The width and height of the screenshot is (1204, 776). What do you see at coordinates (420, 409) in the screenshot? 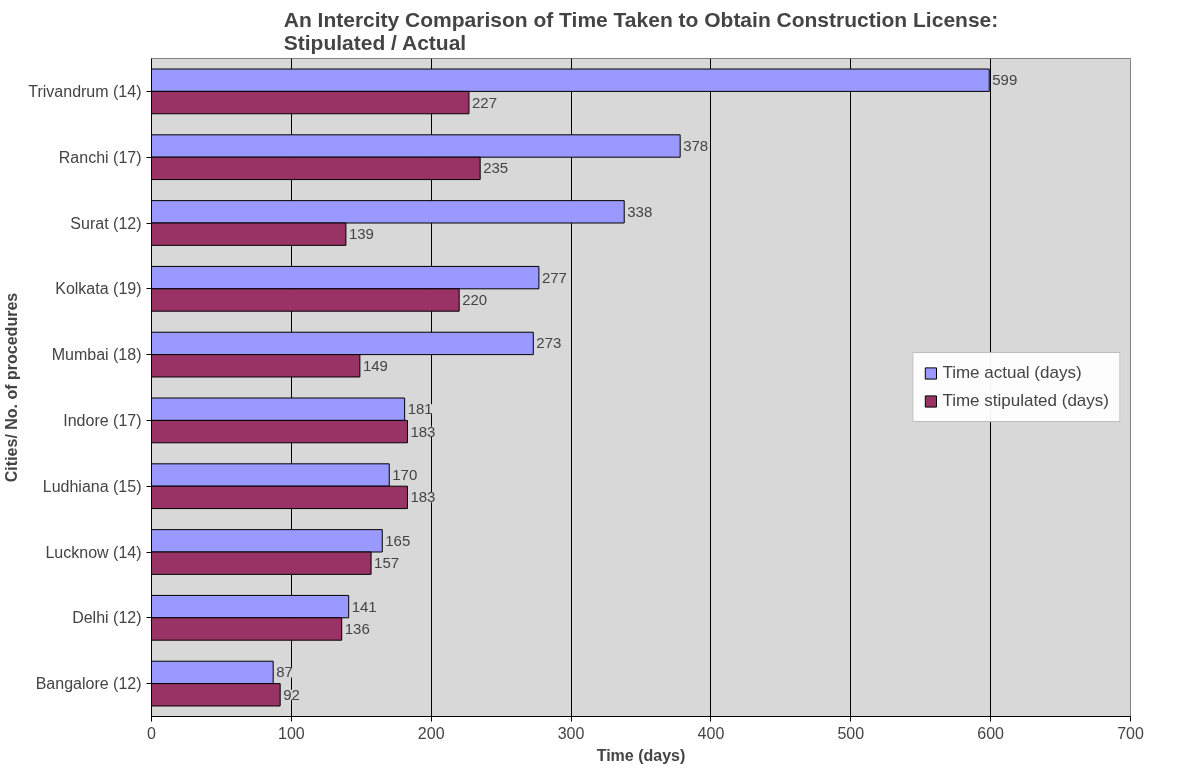
I see `data-label: 181` at bounding box center [420, 409].